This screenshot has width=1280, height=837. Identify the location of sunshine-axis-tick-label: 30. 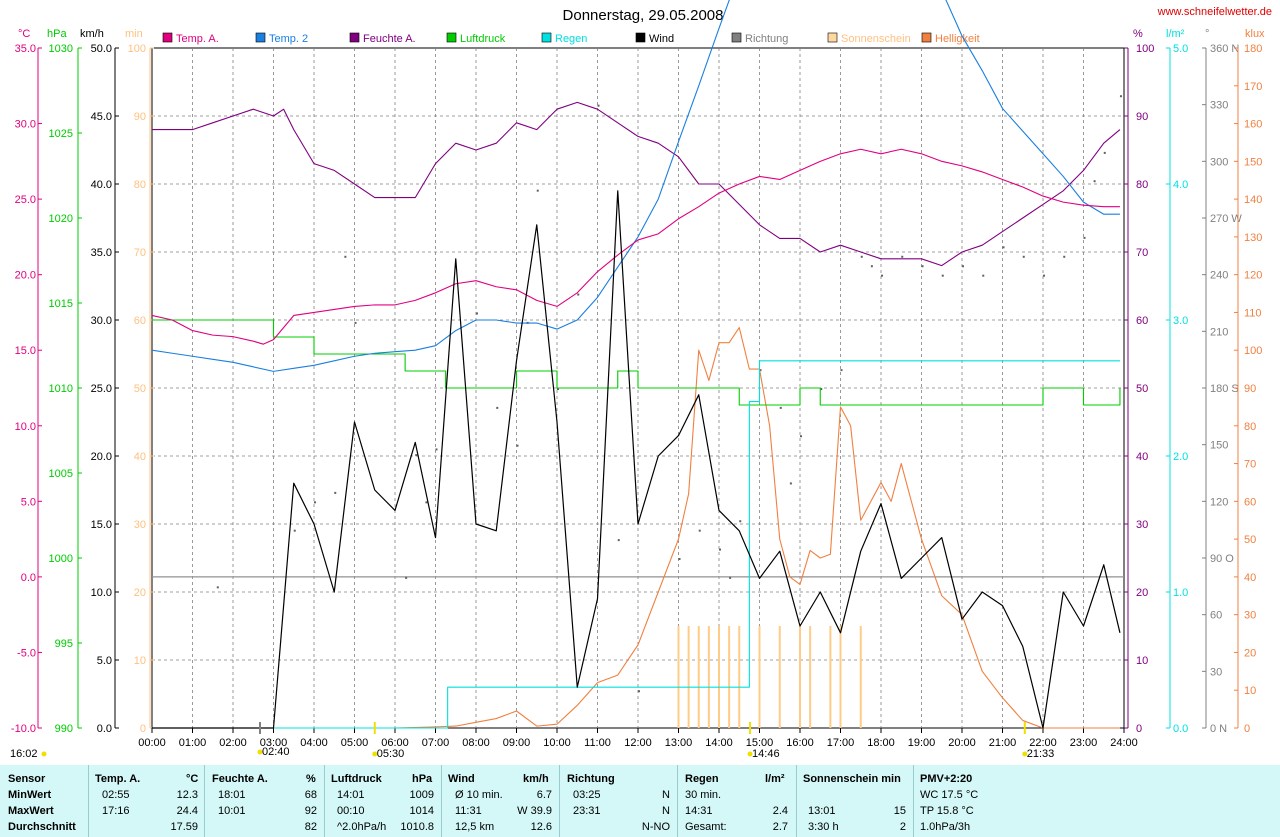
(140, 525).